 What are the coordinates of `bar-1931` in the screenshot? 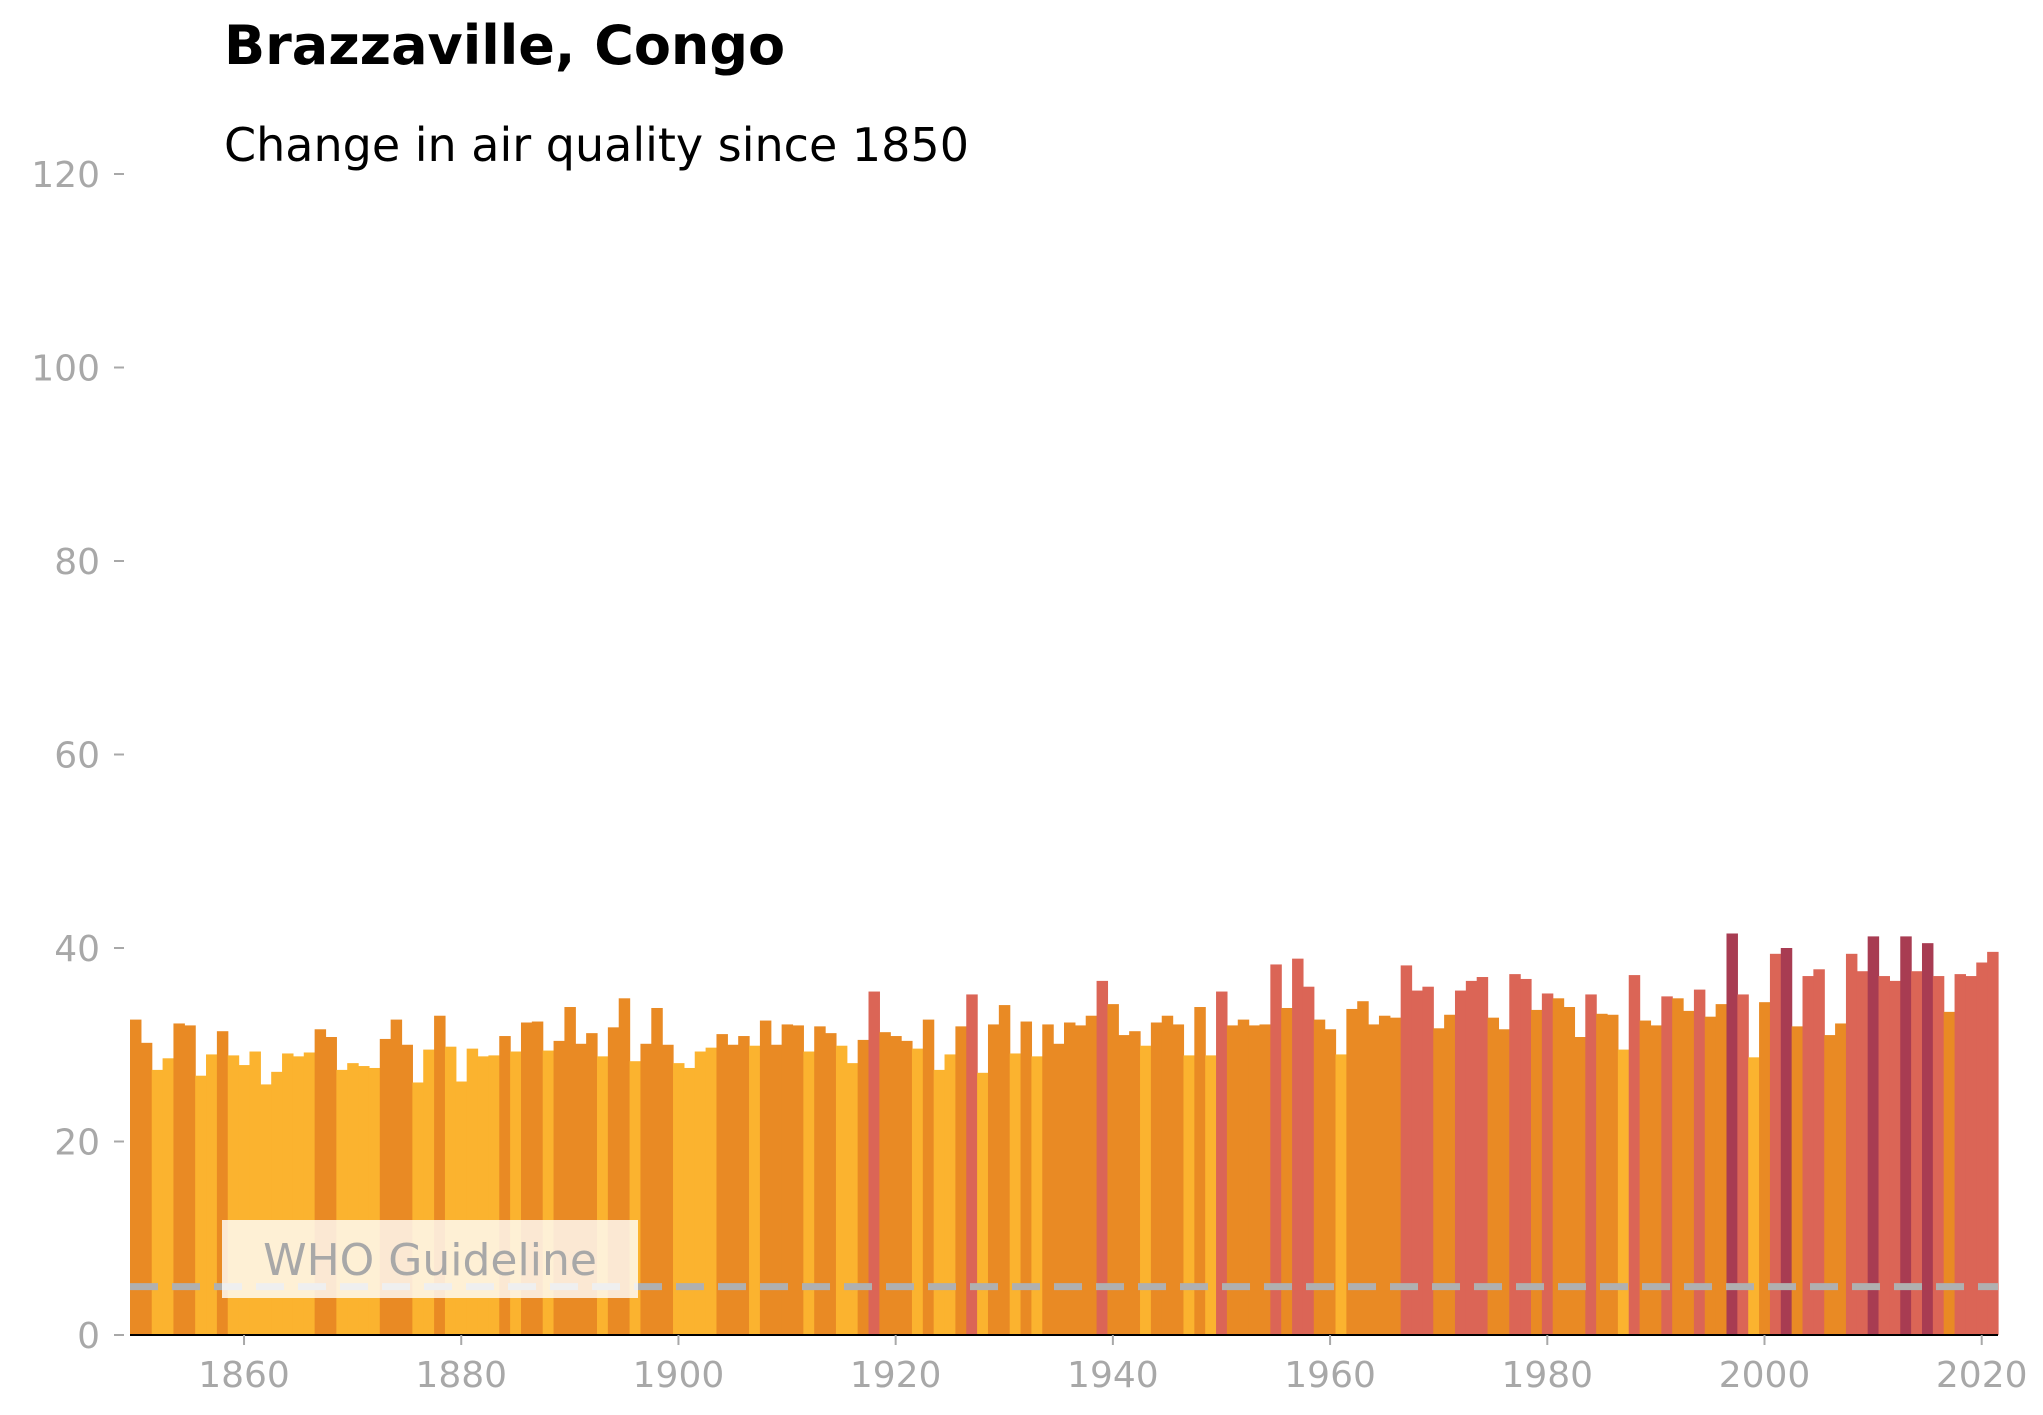 It's located at (1015, 1194).